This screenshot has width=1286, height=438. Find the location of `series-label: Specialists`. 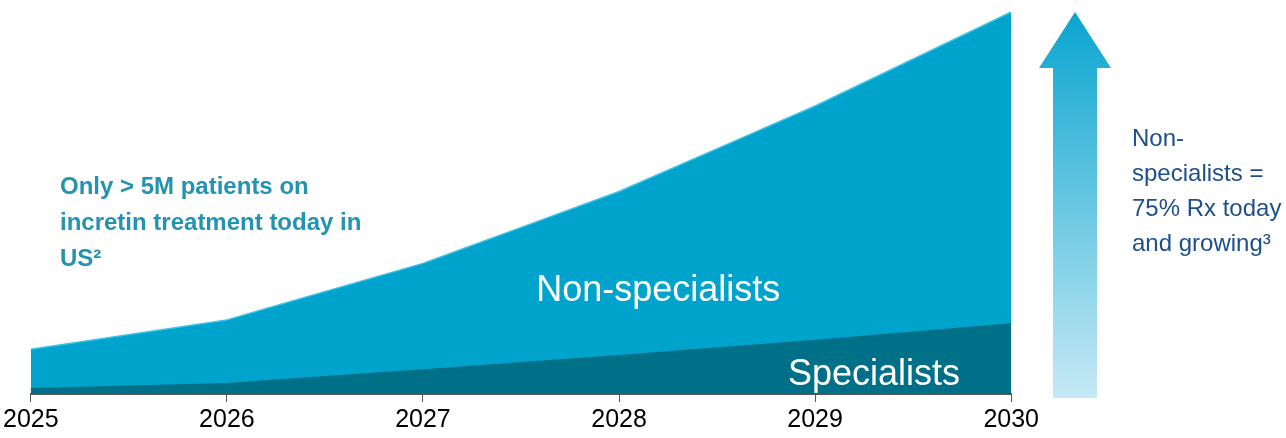

series-label: Specialists is located at coordinates (873, 372).